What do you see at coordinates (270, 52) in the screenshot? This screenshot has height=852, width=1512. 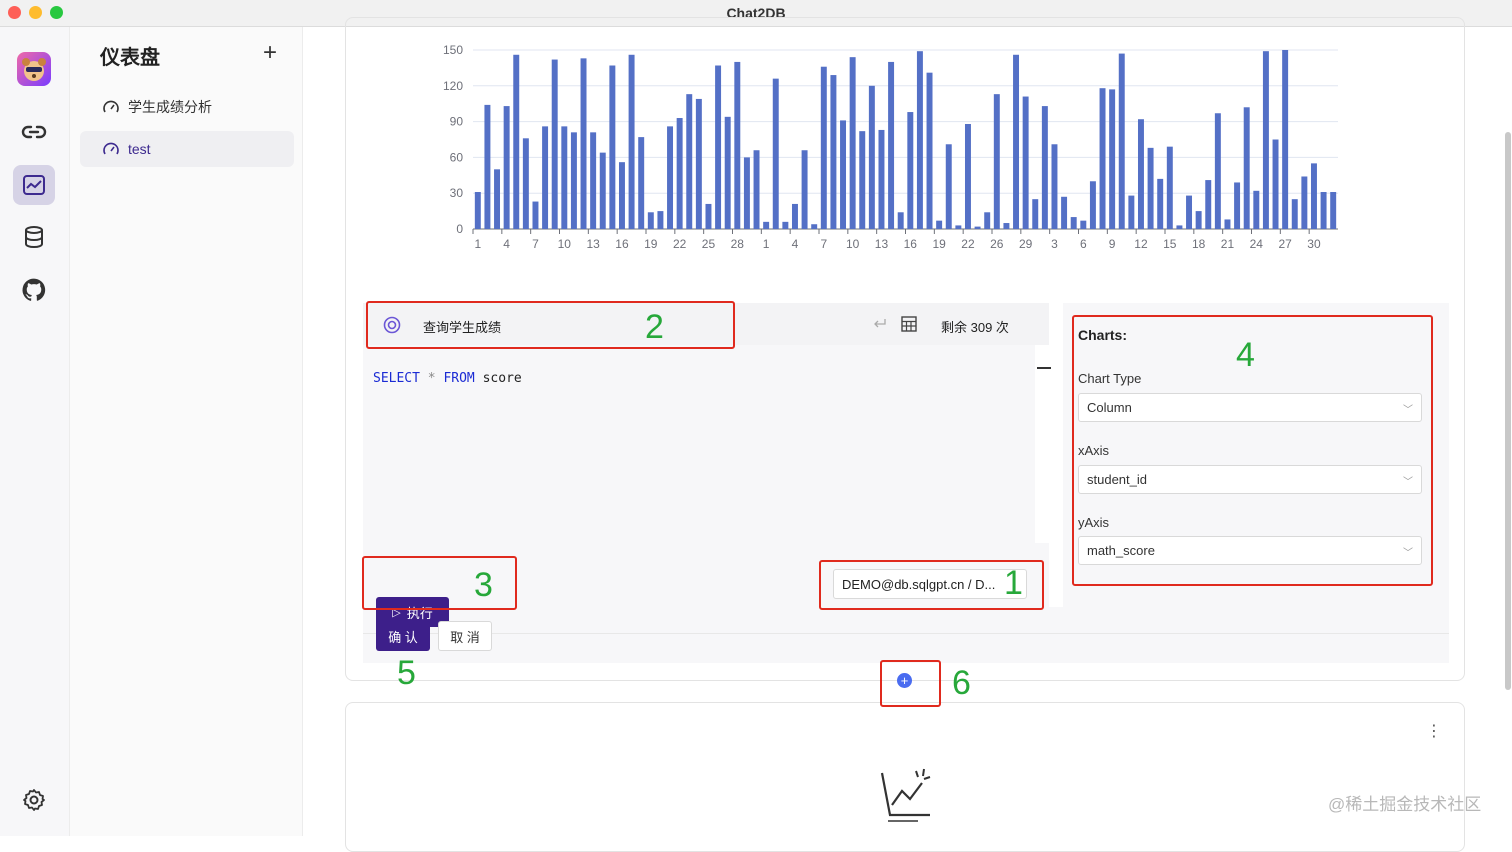 I see `add-dashboard-button: +` at bounding box center [270, 52].